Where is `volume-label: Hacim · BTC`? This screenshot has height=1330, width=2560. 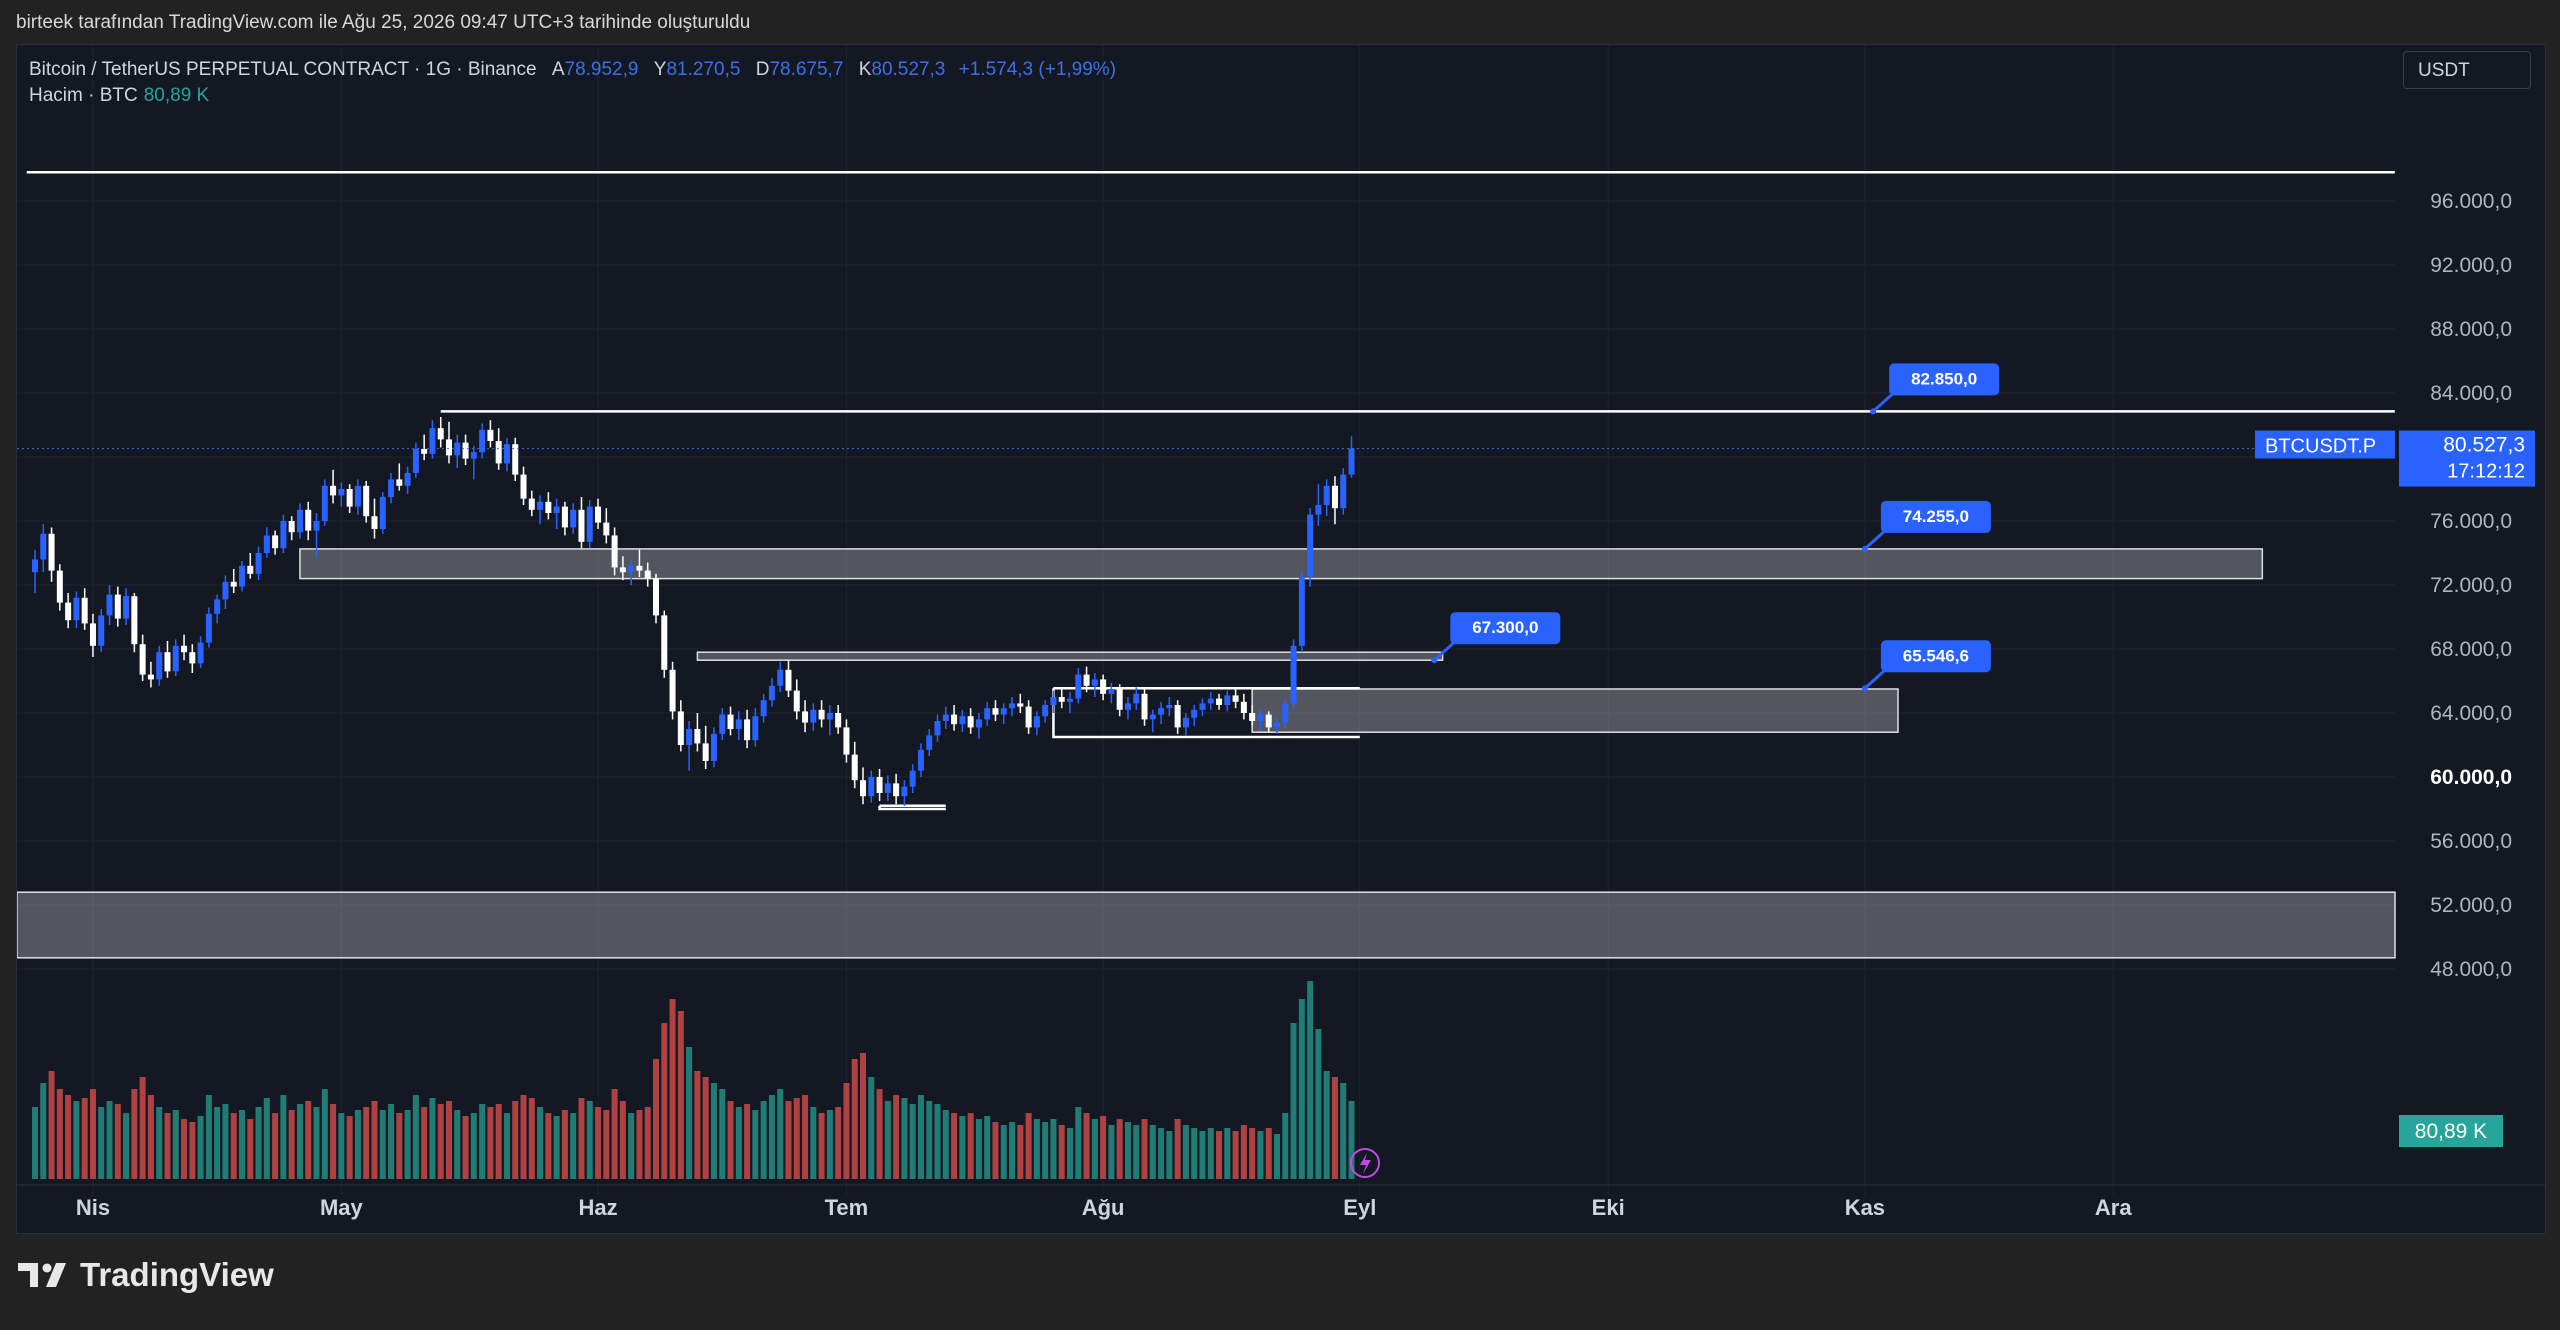
volume-label: Hacim · BTC is located at coordinates (83, 95).